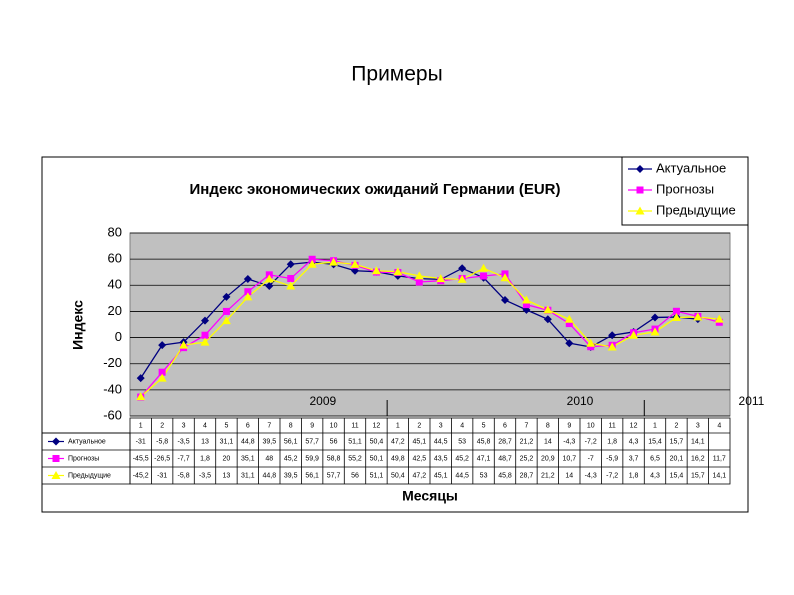 The width and height of the screenshot is (794, 595). What do you see at coordinates (377, 458) in the screenshot?
I see `table-cell: 50,1` at bounding box center [377, 458].